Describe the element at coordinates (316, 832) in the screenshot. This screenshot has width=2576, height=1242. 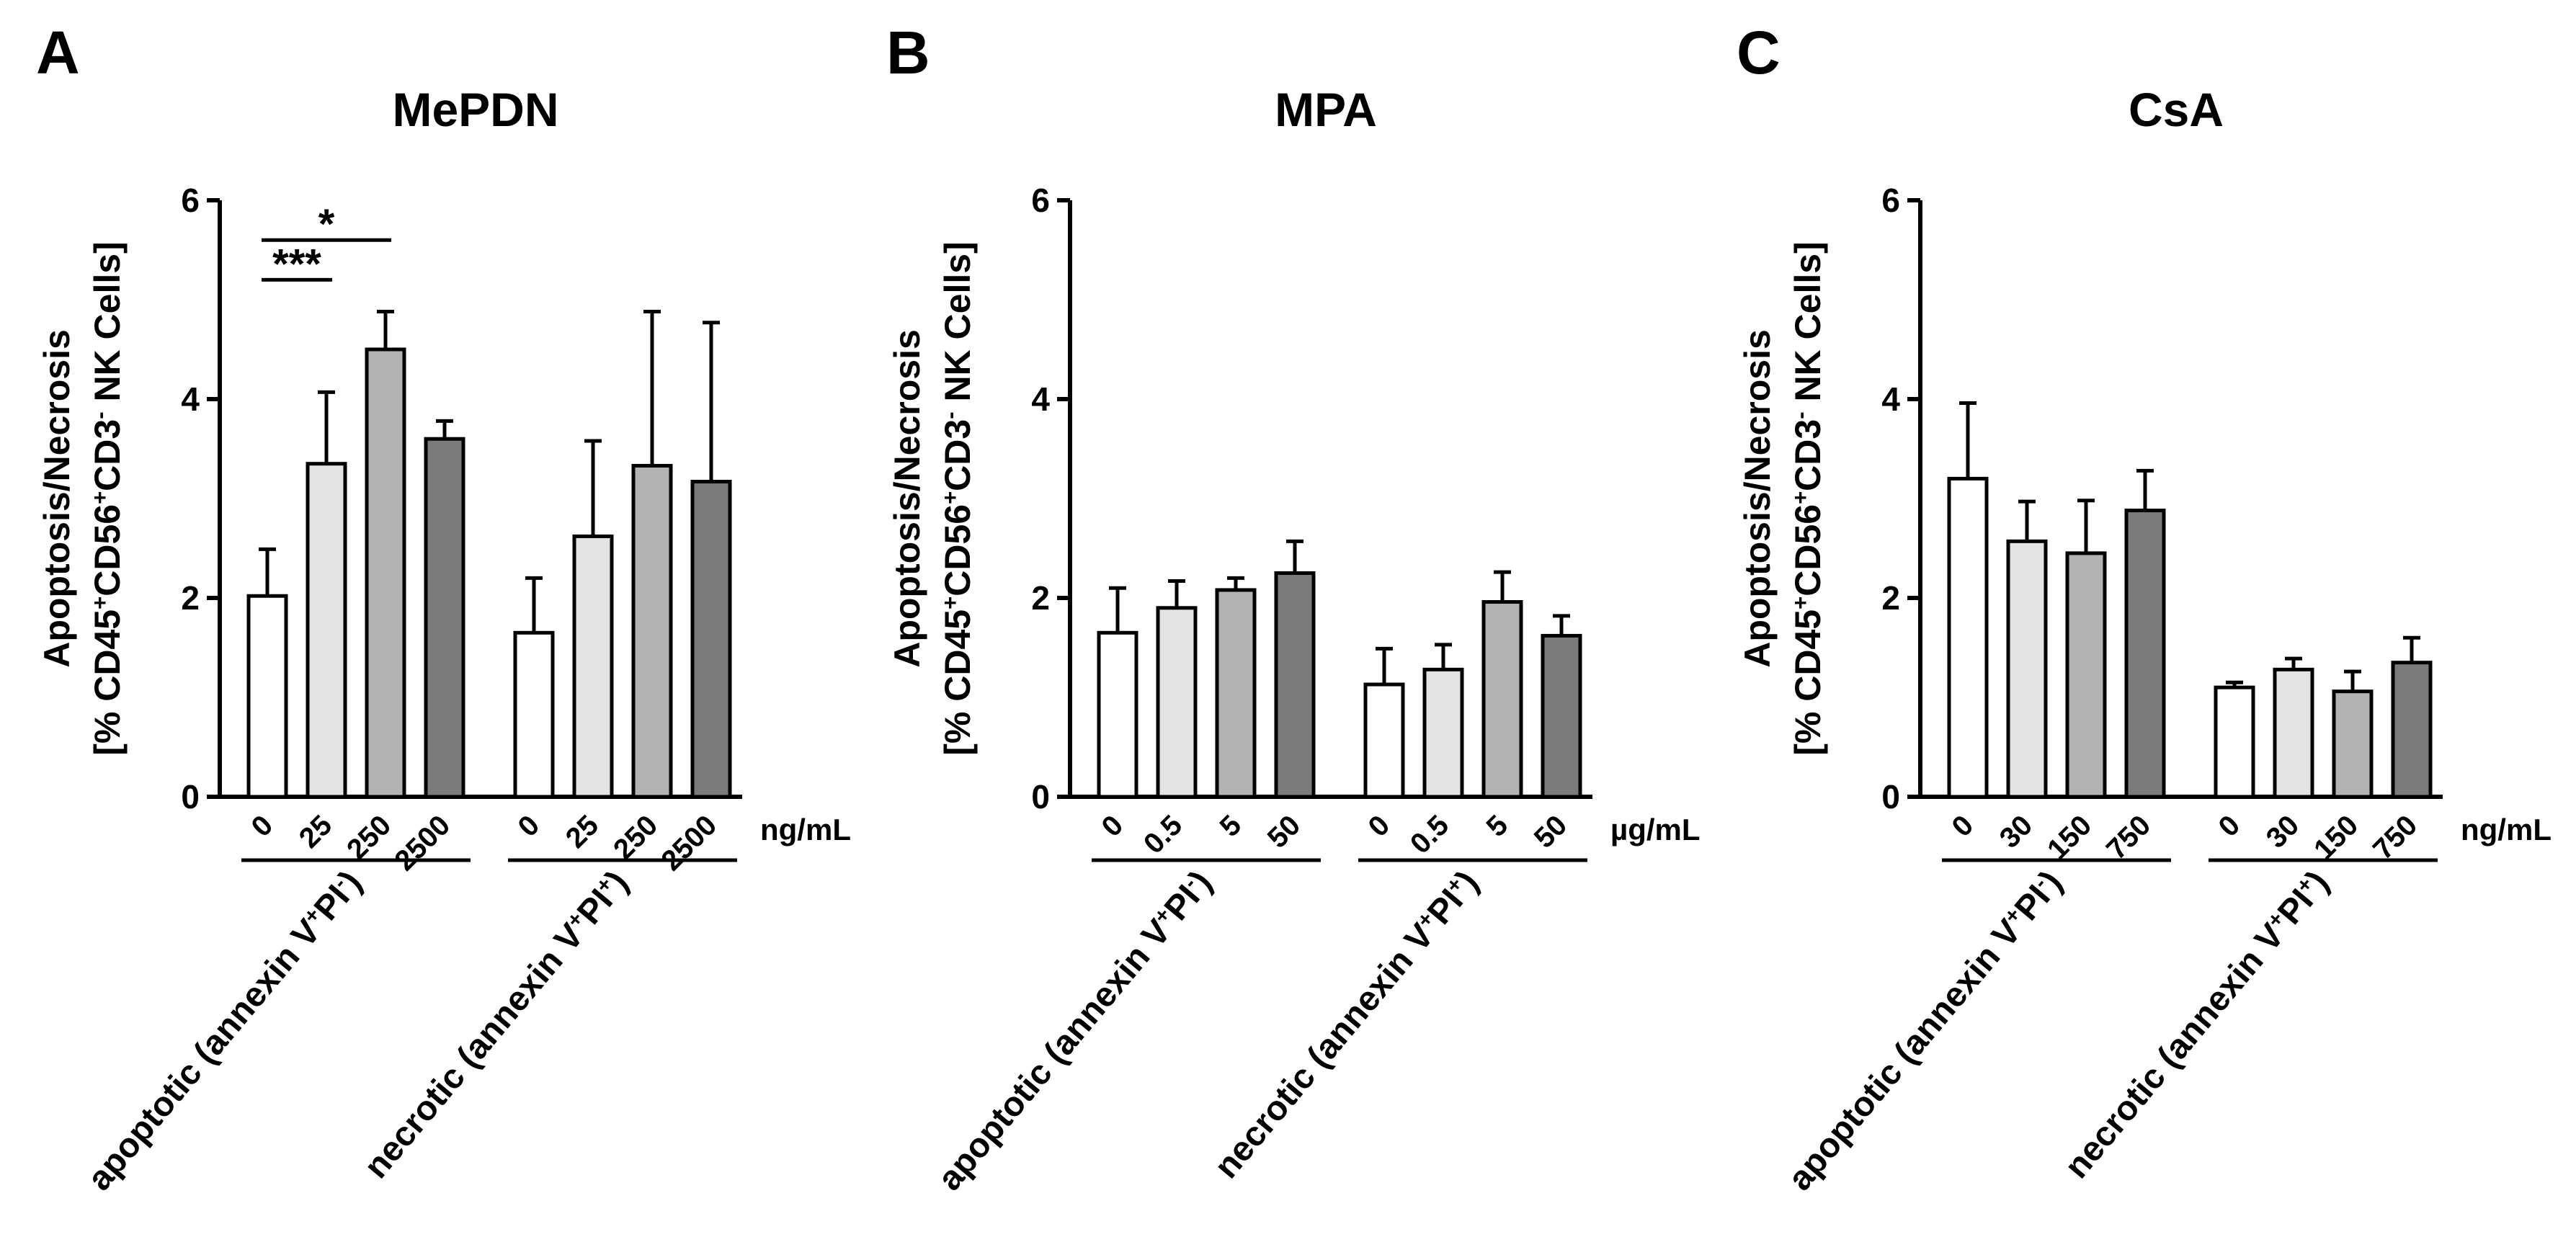
I see `x-tick-label: 25` at that location.